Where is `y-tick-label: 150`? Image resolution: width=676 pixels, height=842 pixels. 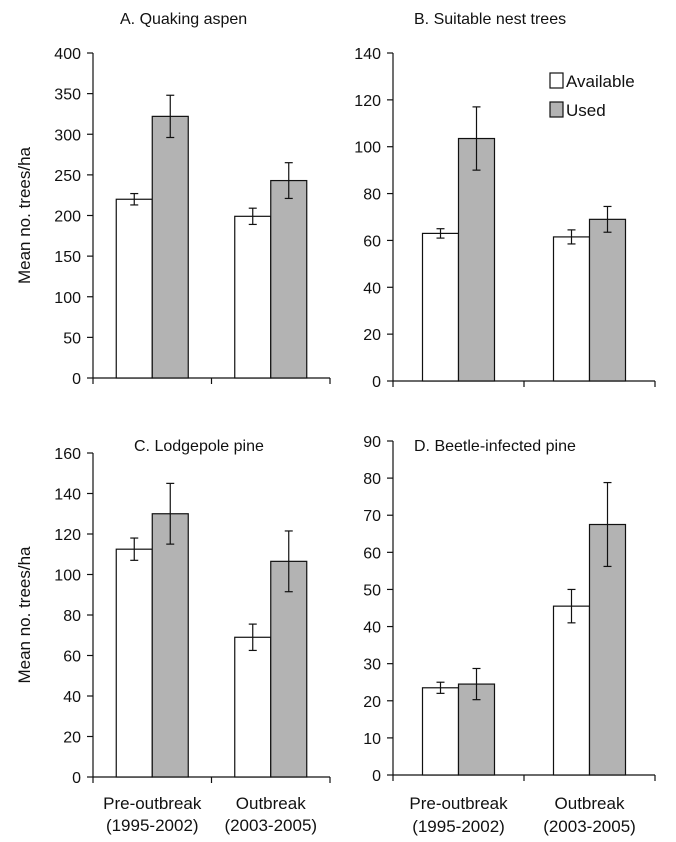
y-tick-label: 150 is located at coordinates (67, 257).